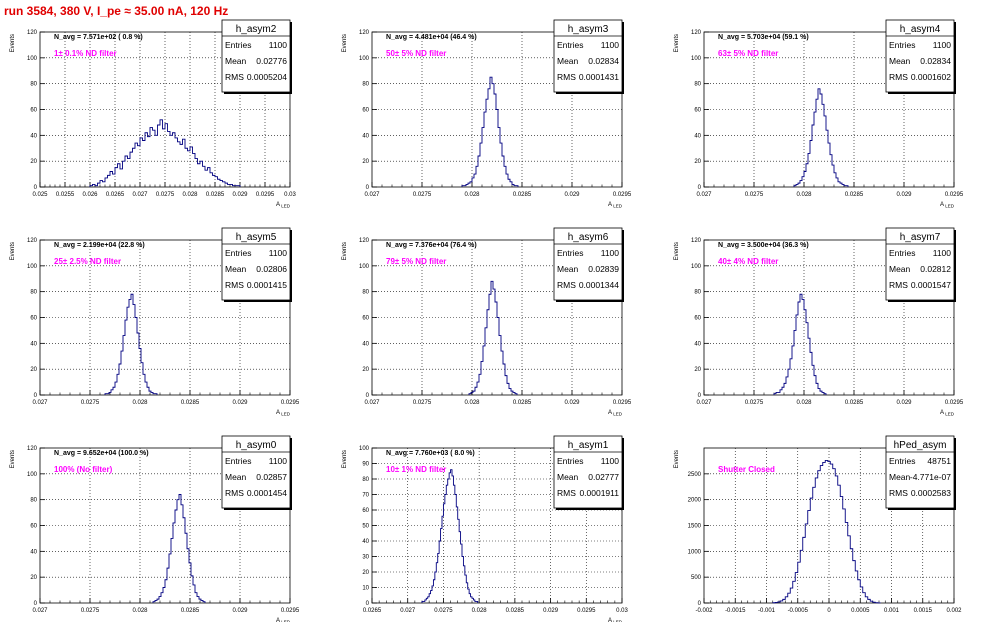  What do you see at coordinates (472, 403) in the screenshot?
I see `x-tick-label: 0.028` at bounding box center [472, 403].